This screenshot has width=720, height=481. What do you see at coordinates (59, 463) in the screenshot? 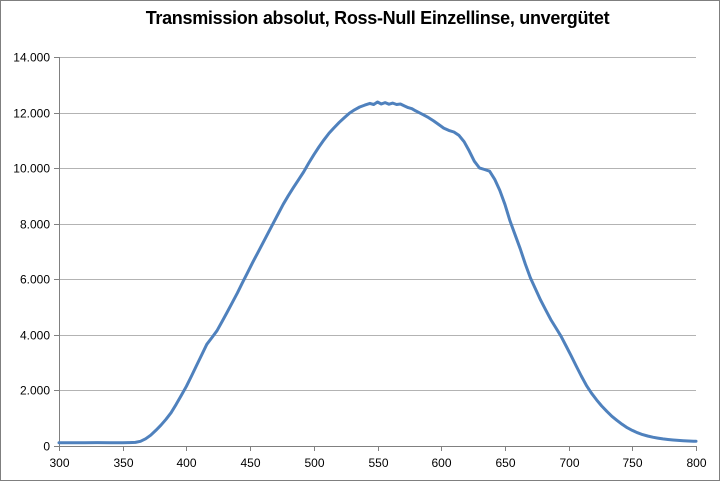
I see `x-tick-label: 300` at bounding box center [59, 463].